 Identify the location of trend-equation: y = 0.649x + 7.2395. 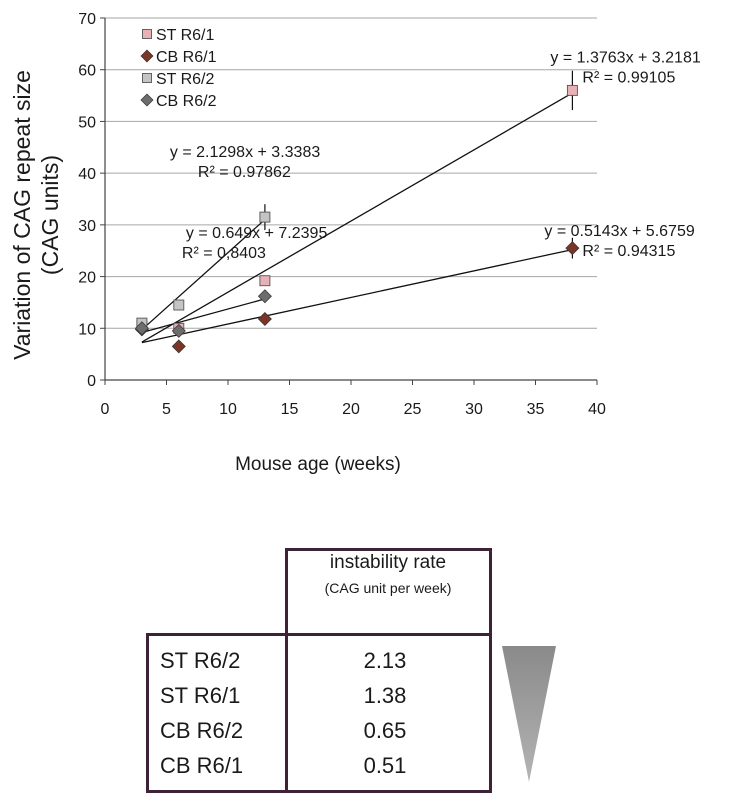
(257, 233).